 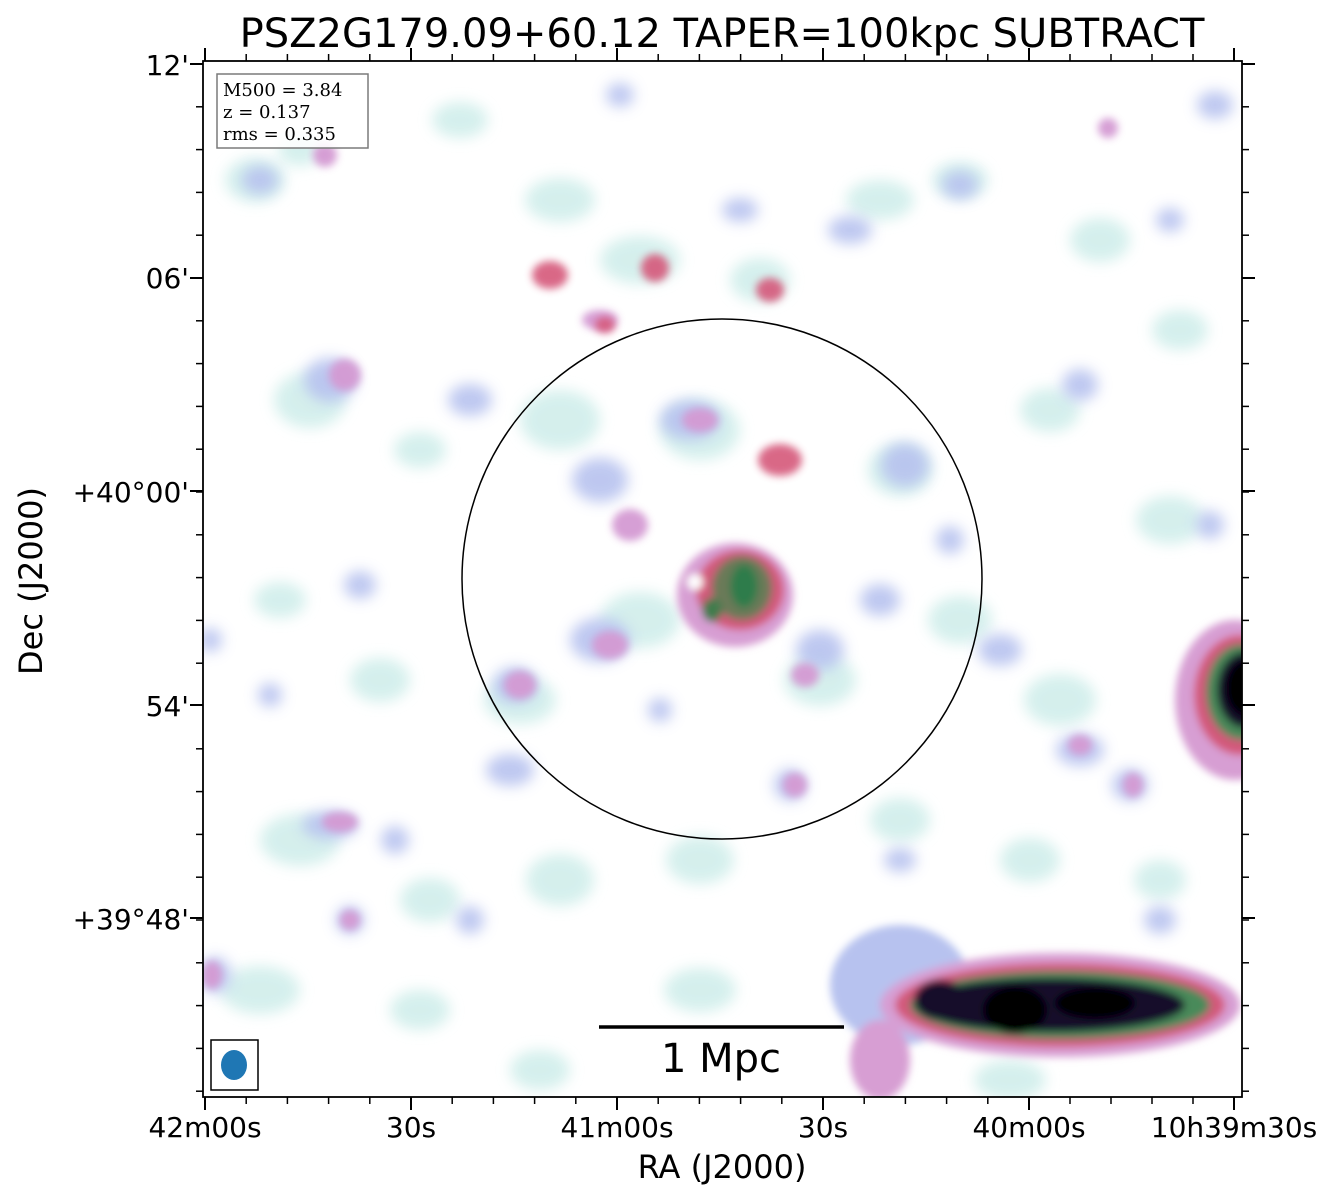 What do you see at coordinates (667, 365) in the screenshot?
I see `noise-red-layer` at bounding box center [667, 365].